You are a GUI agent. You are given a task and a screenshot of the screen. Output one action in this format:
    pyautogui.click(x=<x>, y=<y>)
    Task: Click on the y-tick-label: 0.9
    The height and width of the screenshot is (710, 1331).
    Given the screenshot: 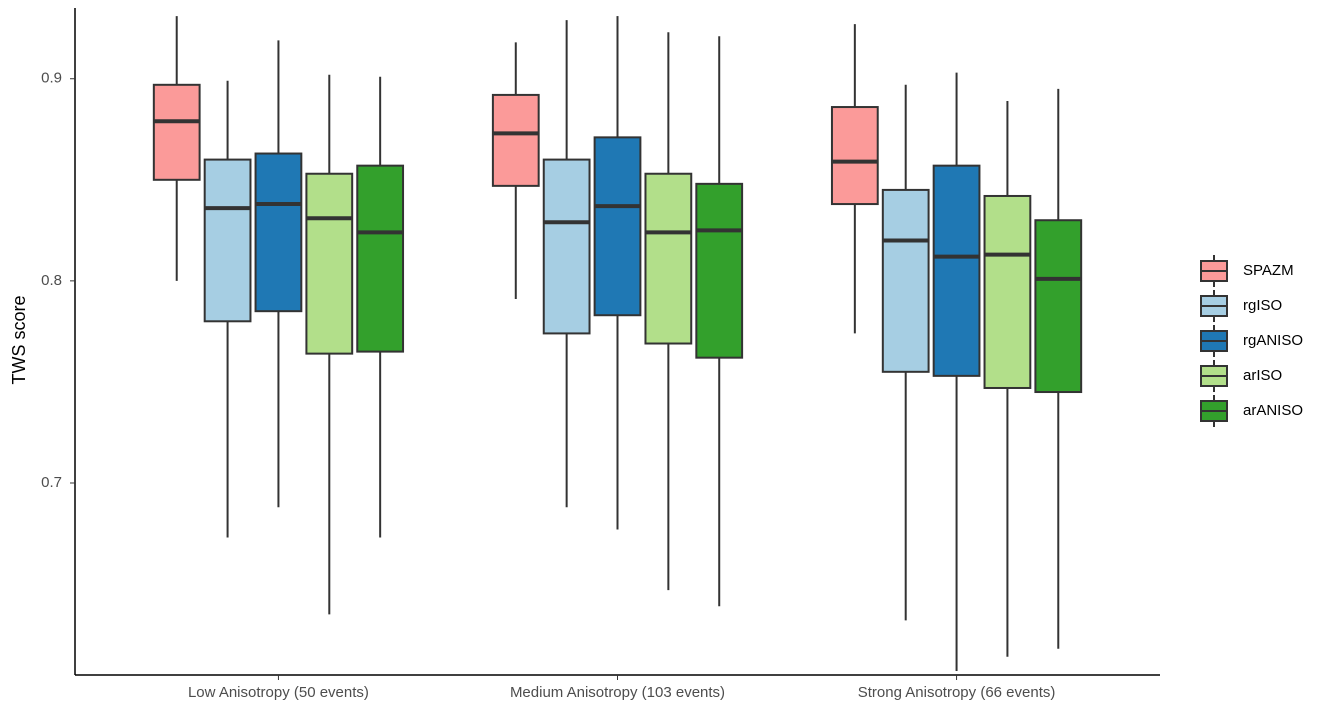 What is the action you would take?
    pyautogui.click(x=51, y=78)
    